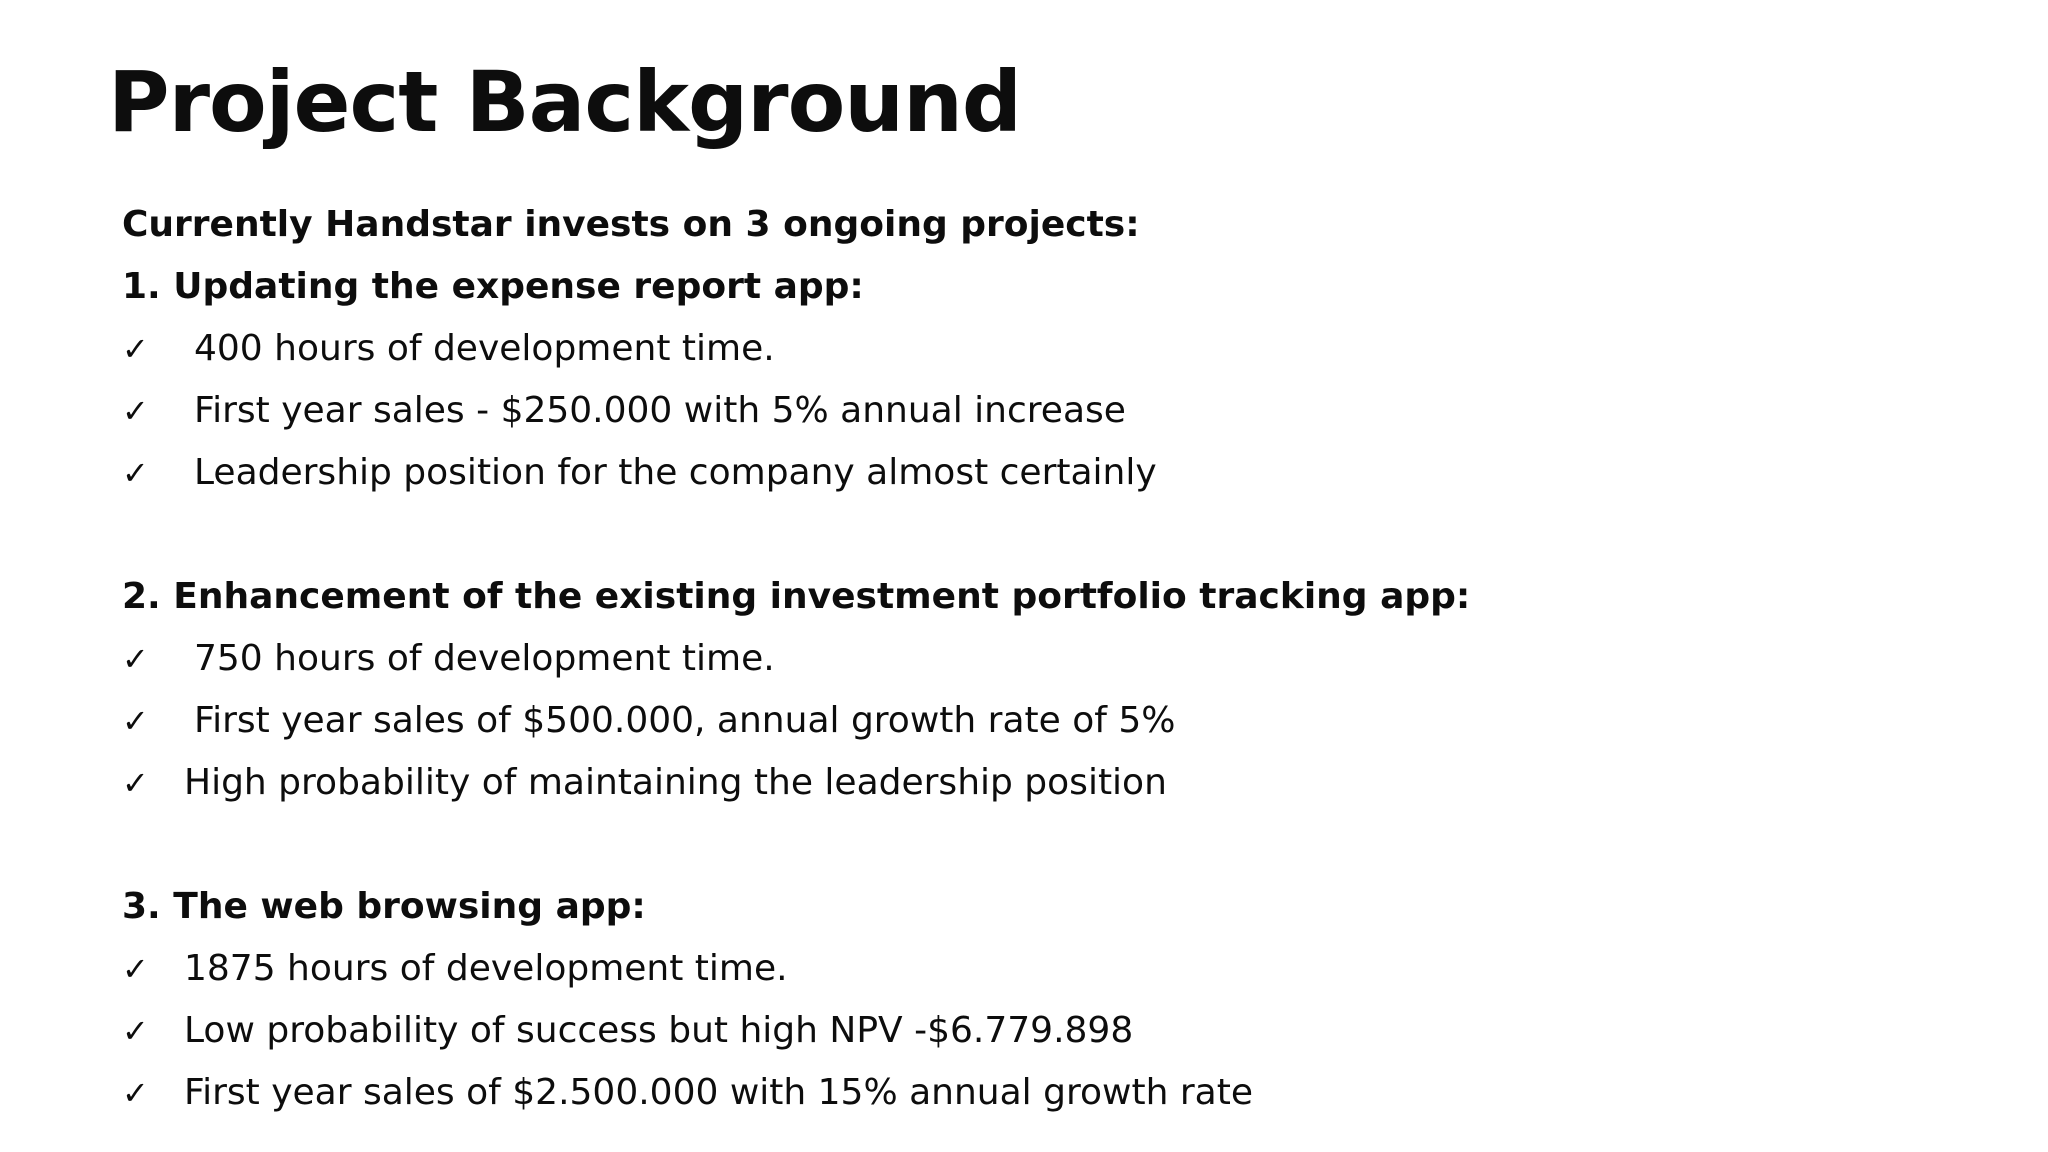 The width and height of the screenshot is (2048, 1152). I want to click on project-1-heading: 1. Updating the expense report app:, so click(493, 286).